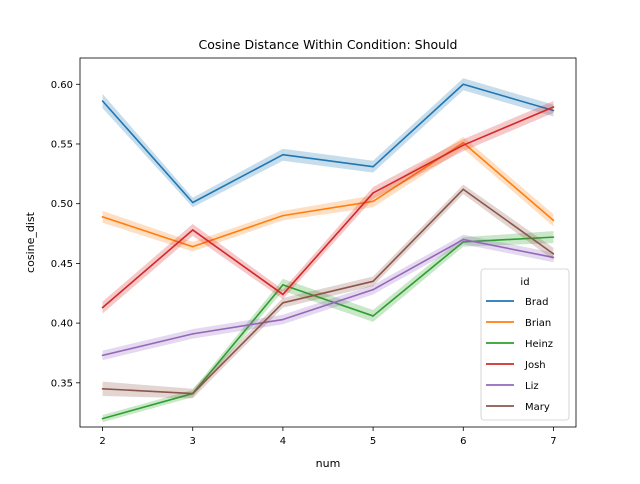  Describe the element at coordinates (532, 386) in the screenshot. I see `legend-label-liz: Liz` at that location.